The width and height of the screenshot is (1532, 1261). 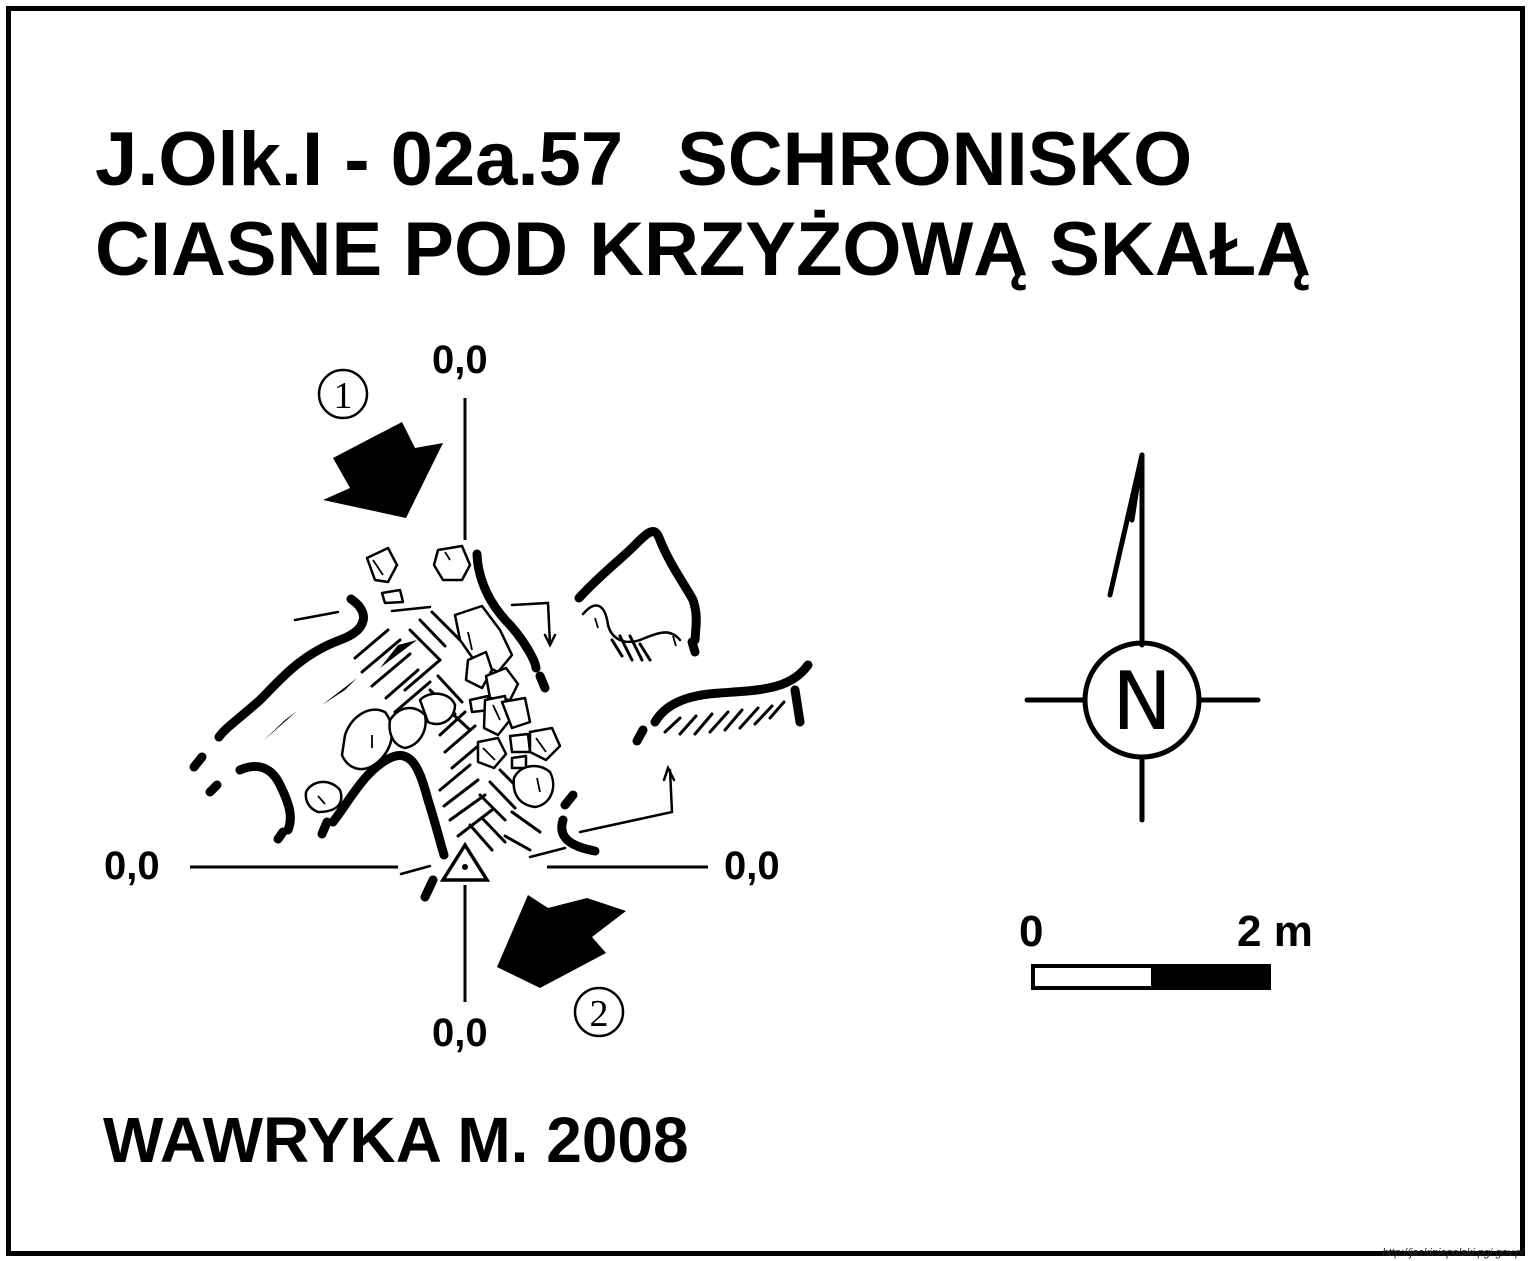 What do you see at coordinates (460, 1033) in the screenshot?
I see `coordinate-bottom: 0,0` at bounding box center [460, 1033].